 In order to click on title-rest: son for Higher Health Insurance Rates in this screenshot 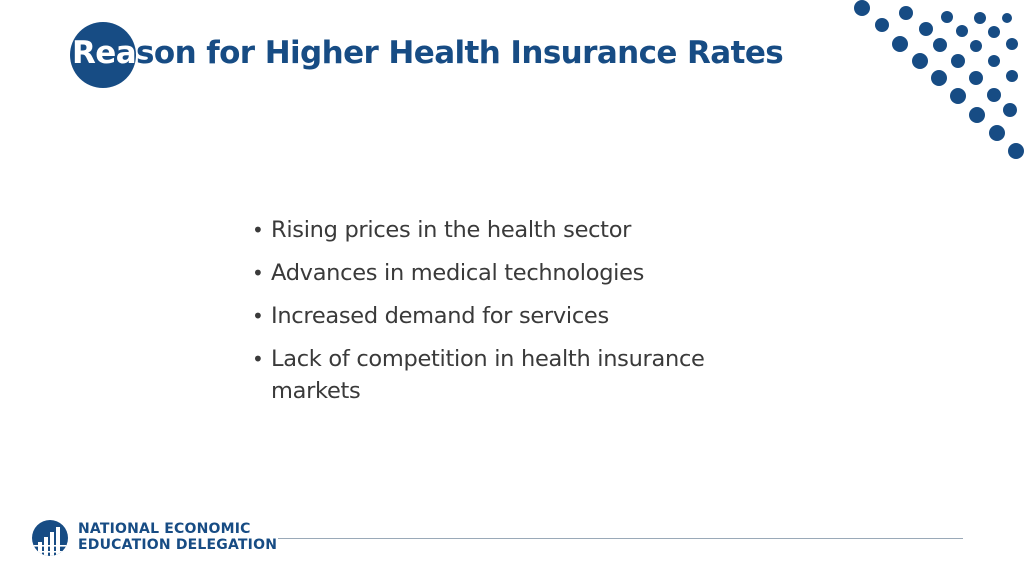, I will do `click(460, 53)`.